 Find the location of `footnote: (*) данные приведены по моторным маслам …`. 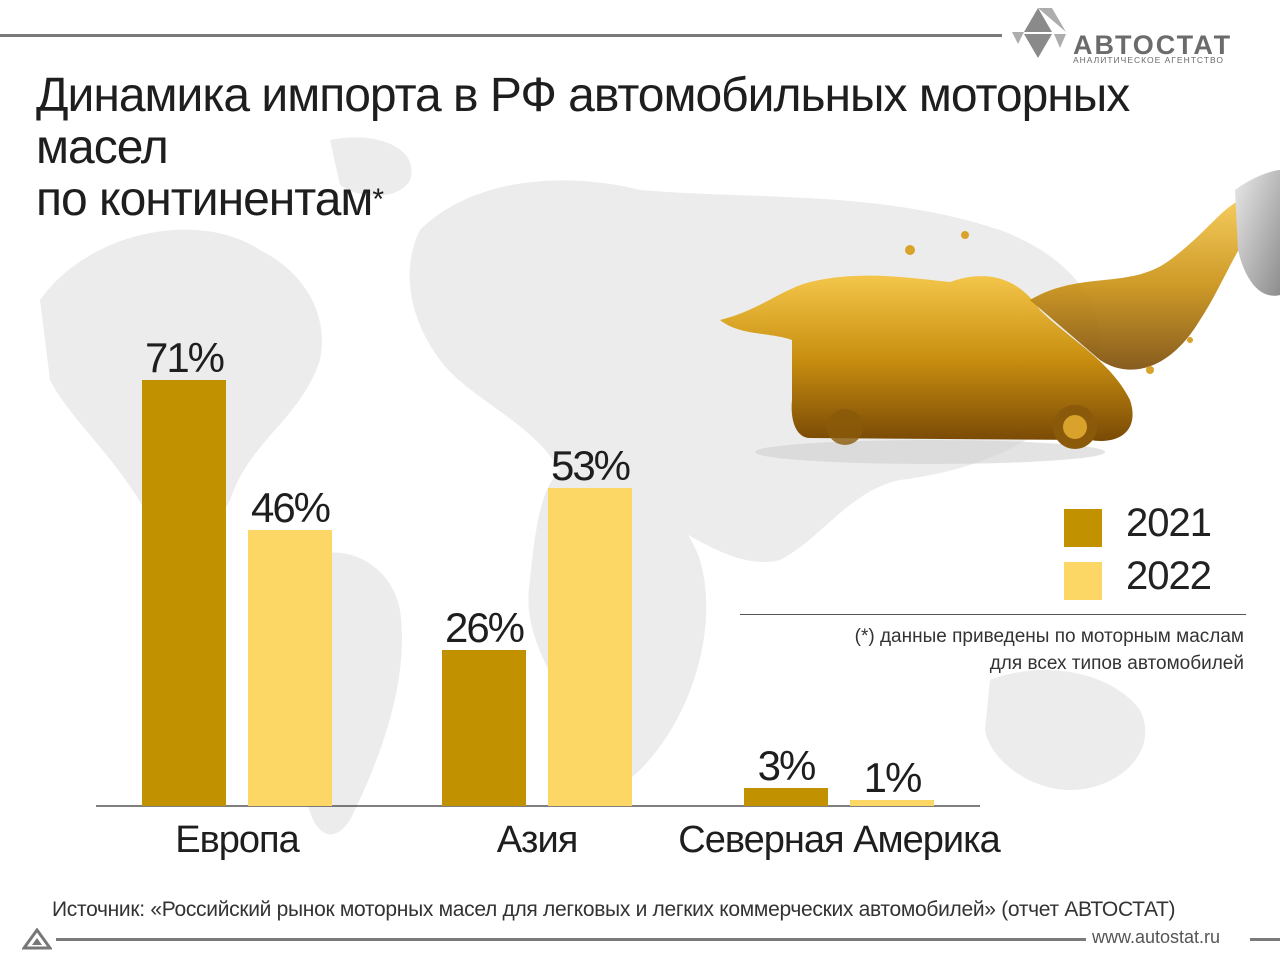

footnote: (*) данные приведены по моторным маслам … is located at coordinates (984, 650).